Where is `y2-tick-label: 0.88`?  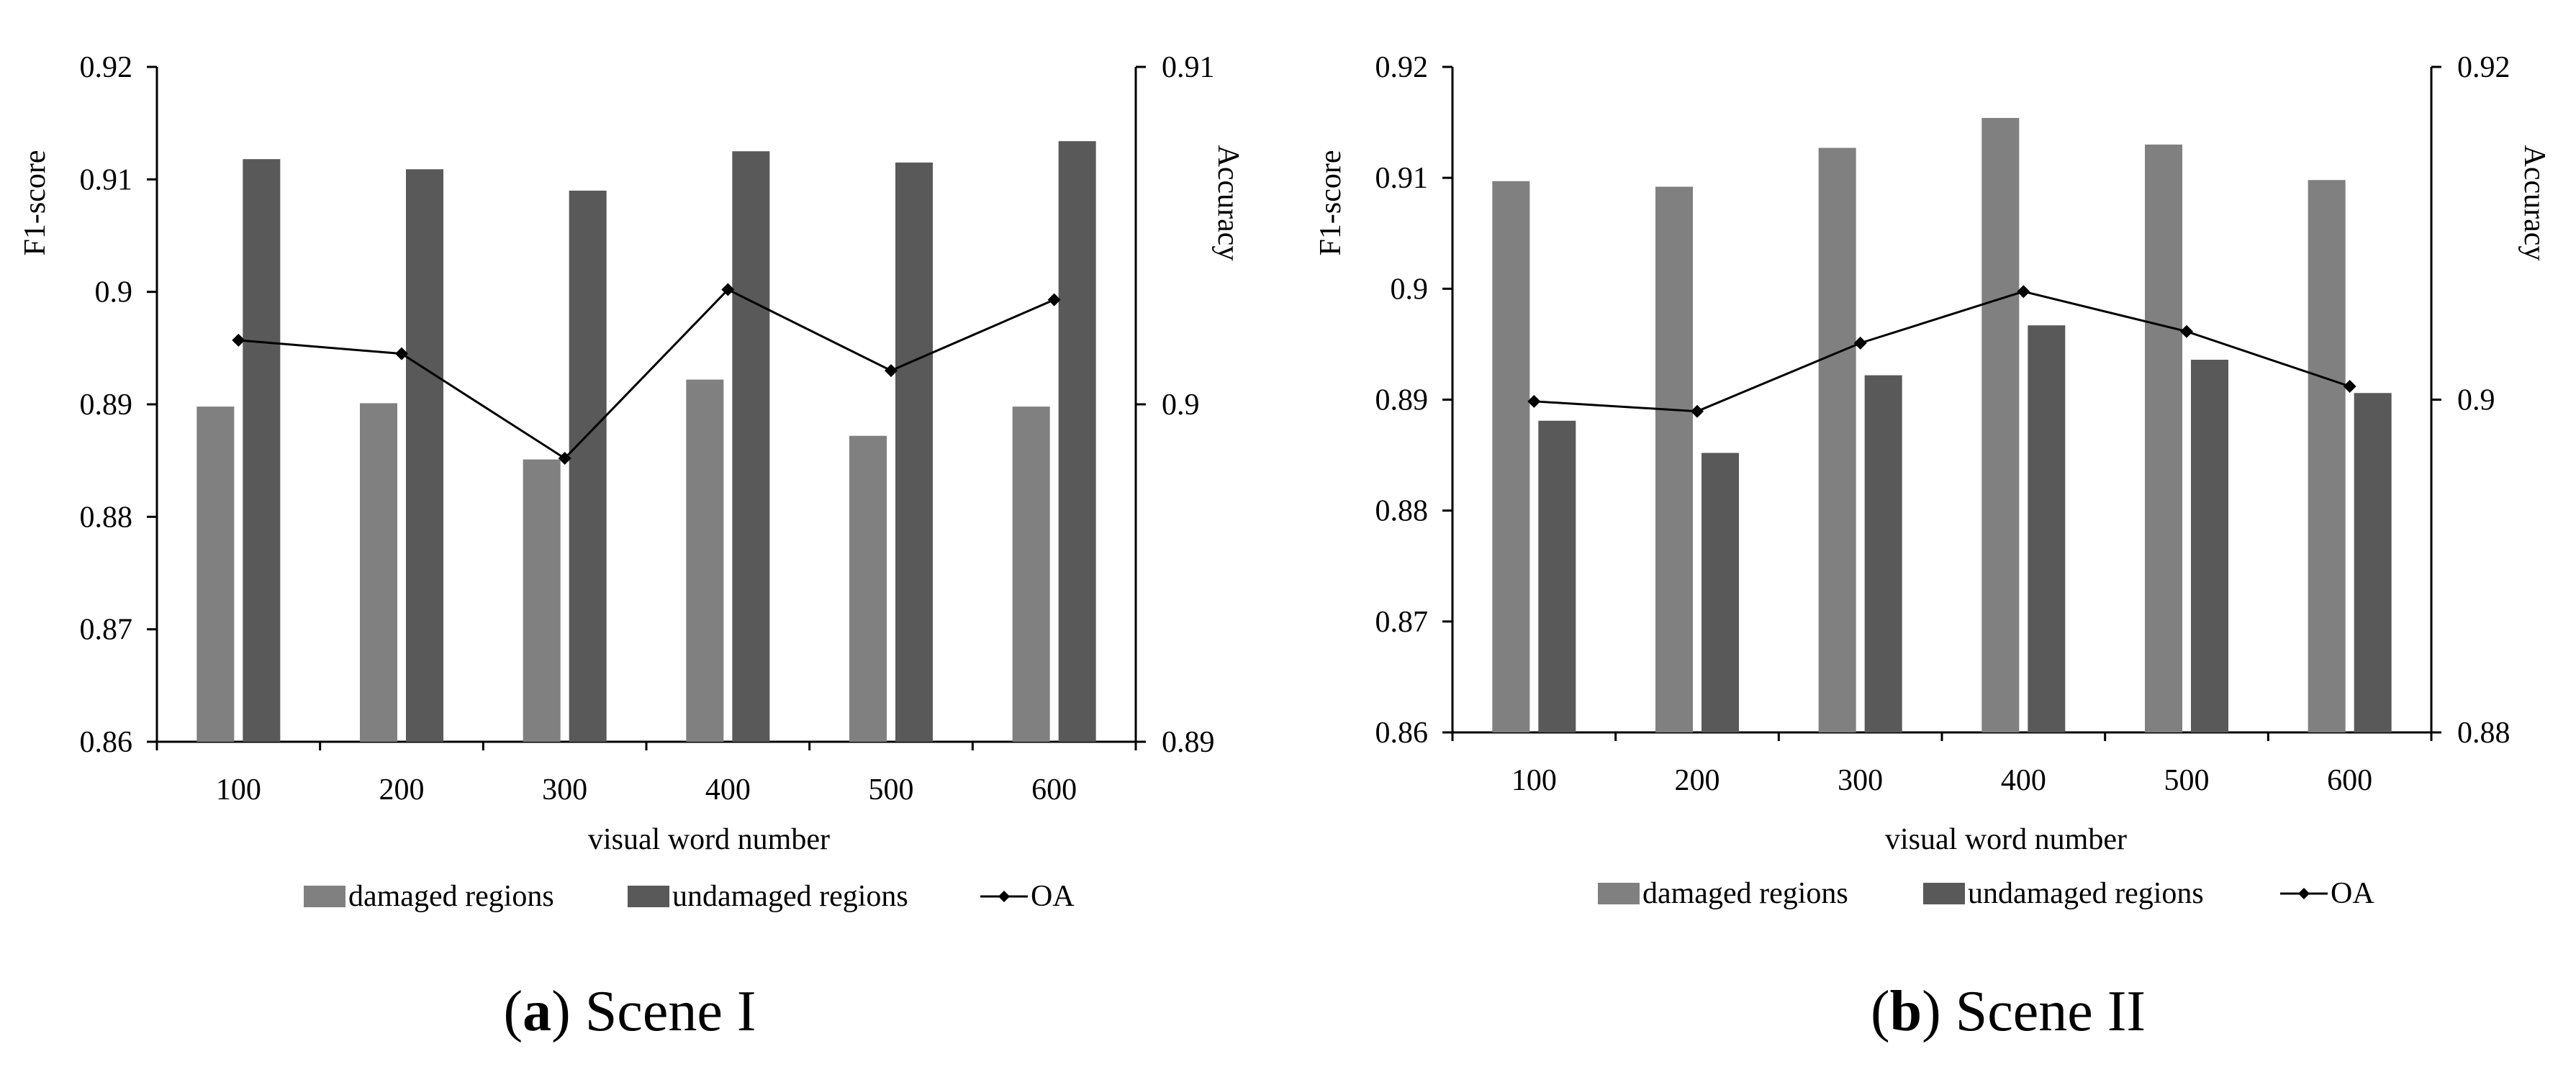 y2-tick-label: 0.88 is located at coordinates (2484, 734).